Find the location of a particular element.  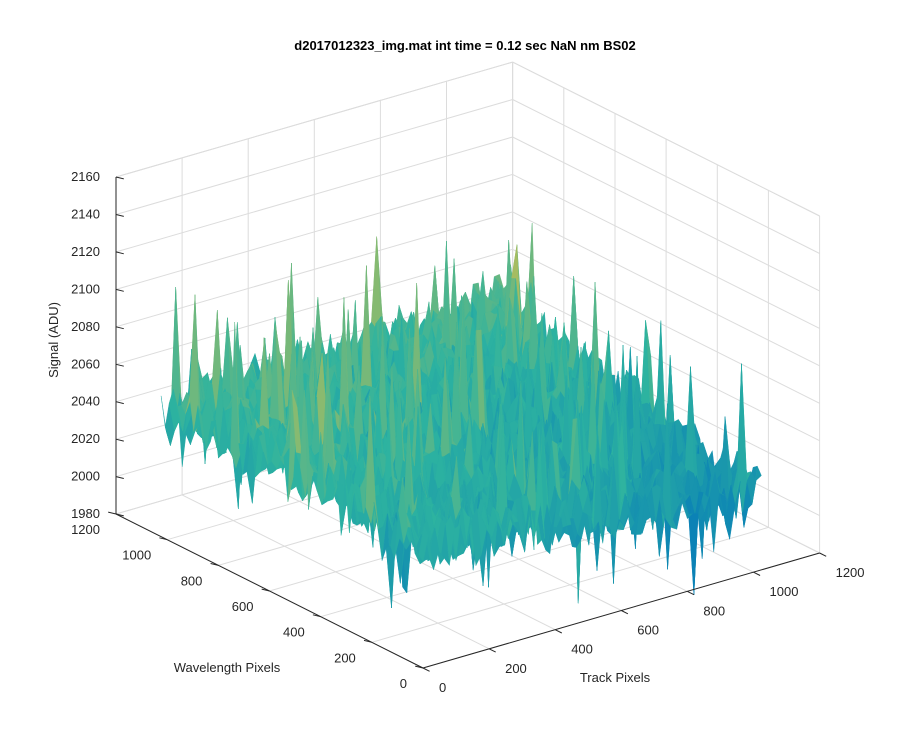

z-tick-label: 2160 is located at coordinates (85, 176).